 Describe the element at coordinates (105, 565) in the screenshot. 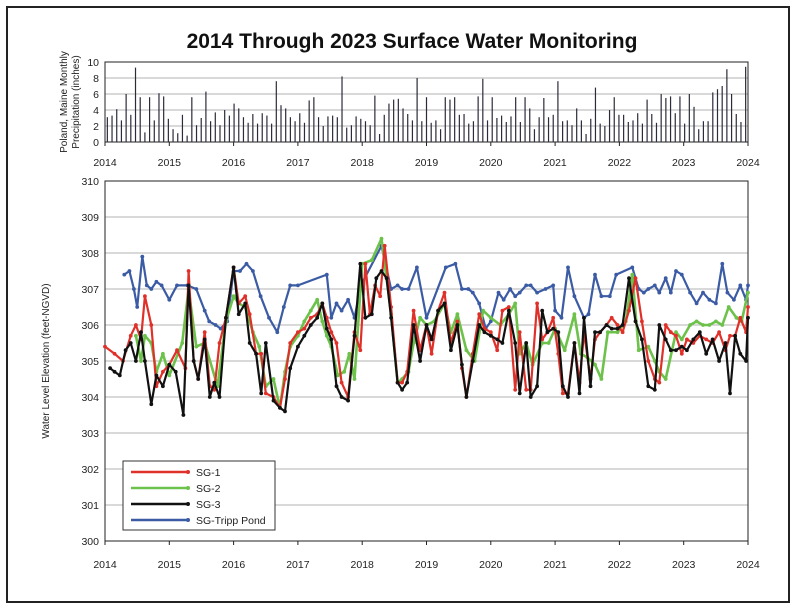

I see `level-x-tick-label: 2014` at that location.